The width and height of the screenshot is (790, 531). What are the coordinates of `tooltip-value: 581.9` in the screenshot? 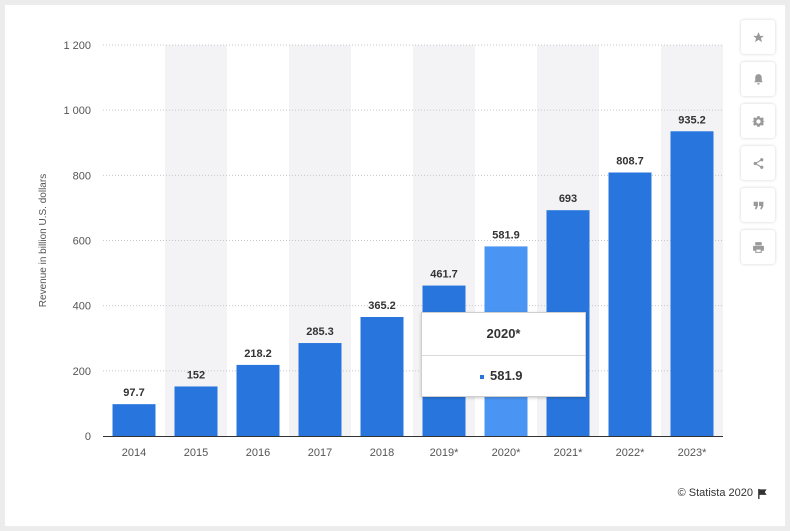 It's located at (506, 375).